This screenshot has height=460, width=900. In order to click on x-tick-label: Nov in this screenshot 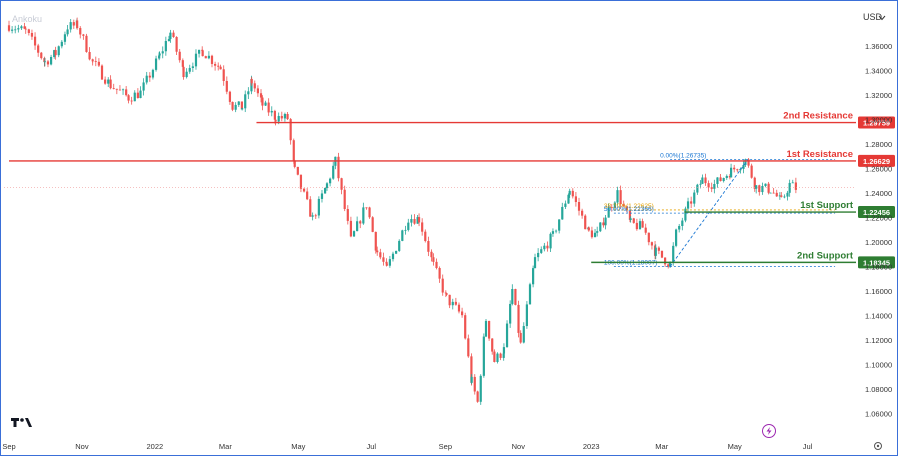, I will do `click(519, 446)`.